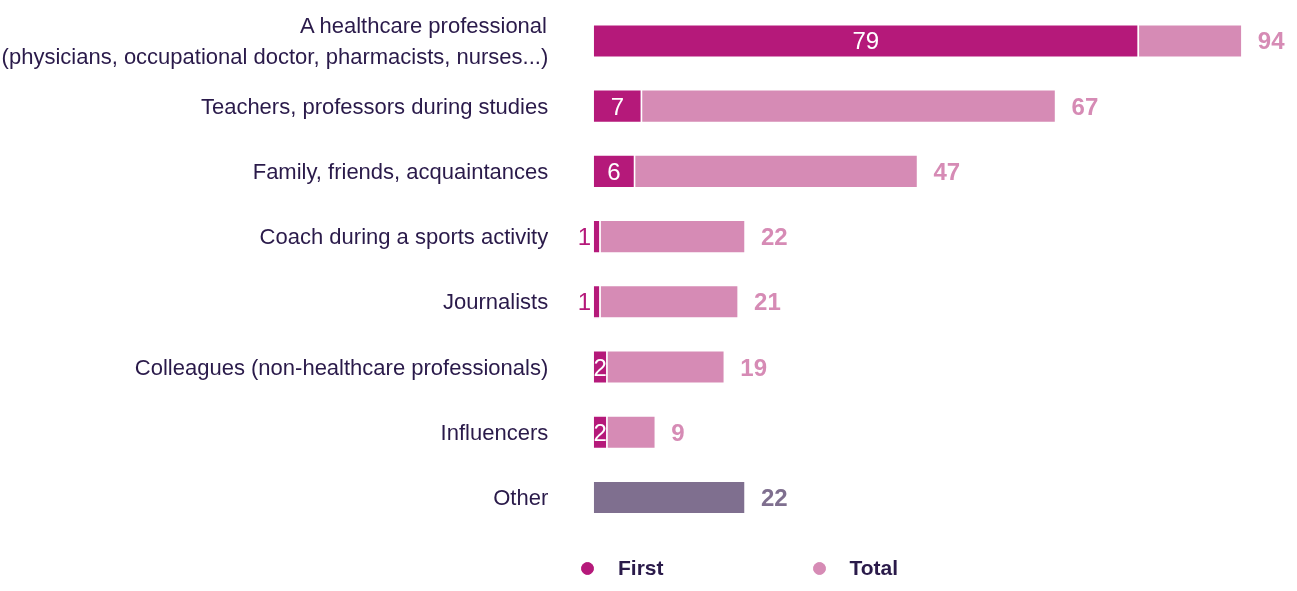 The image size is (1297, 591). I want to click on total-label: 9, so click(678, 432).